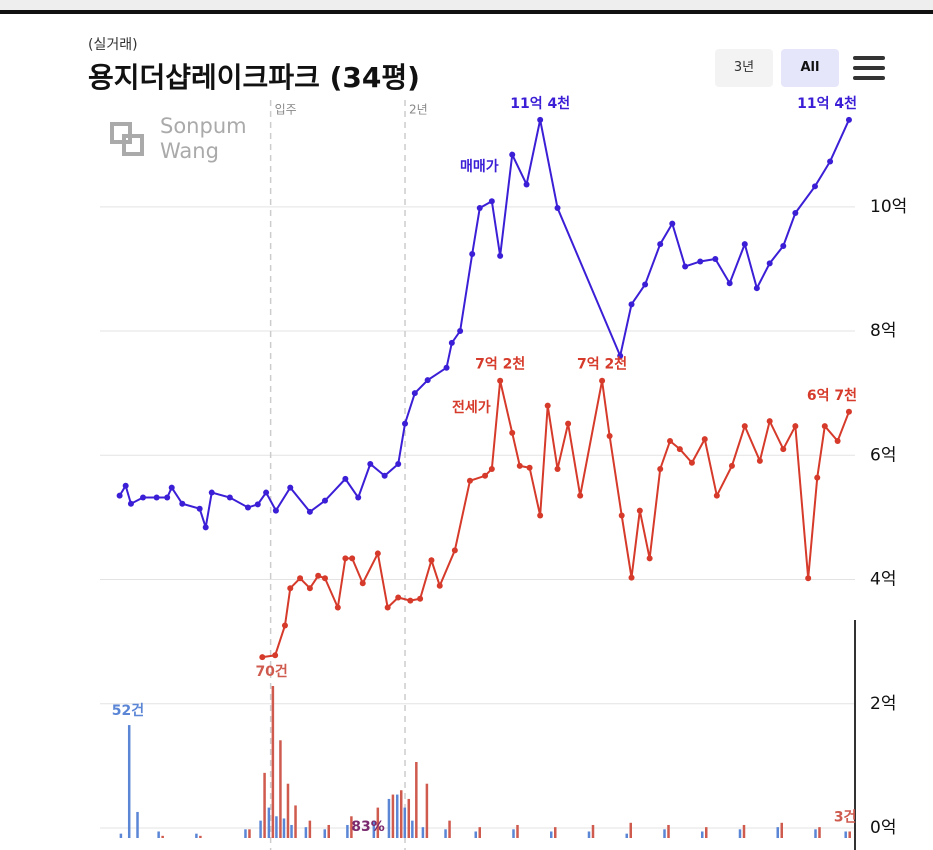 Image resolution: width=933 pixels, height=850 pixels. What do you see at coordinates (832, 396) in the screenshot?
I see `value-label: 6억 7천` at bounding box center [832, 396].